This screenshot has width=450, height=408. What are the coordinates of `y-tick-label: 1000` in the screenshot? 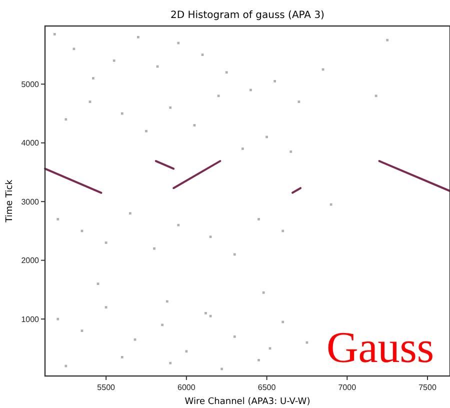 It's located at (30, 319).